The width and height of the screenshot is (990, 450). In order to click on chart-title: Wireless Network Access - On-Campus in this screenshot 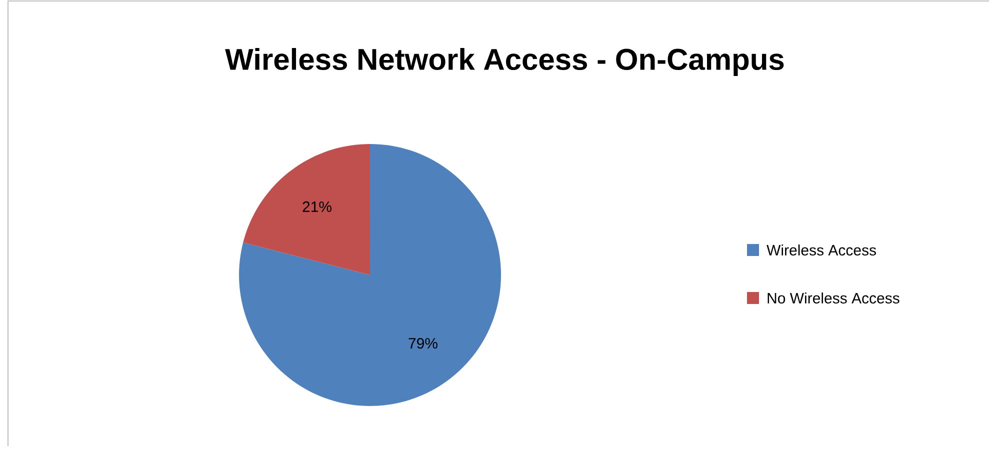, I will do `click(504, 62)`.